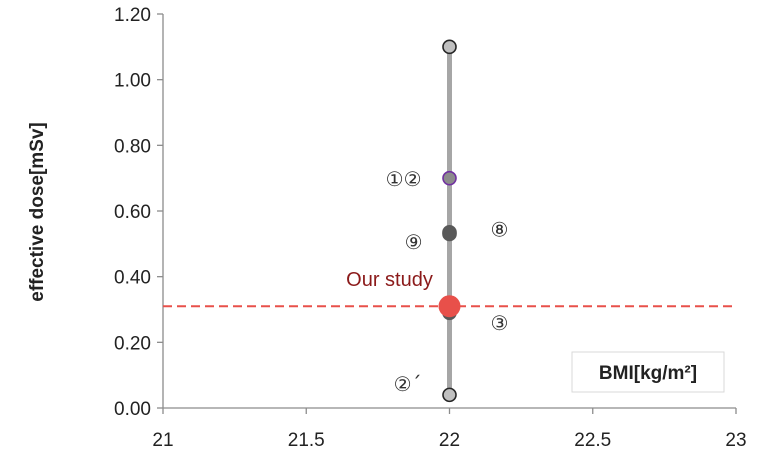 The height and width of the screenshot is (460, 759). Describe the element at coordinates (306, 440) in the screenshot. I see `x-tick-label: 21.5` at that location.